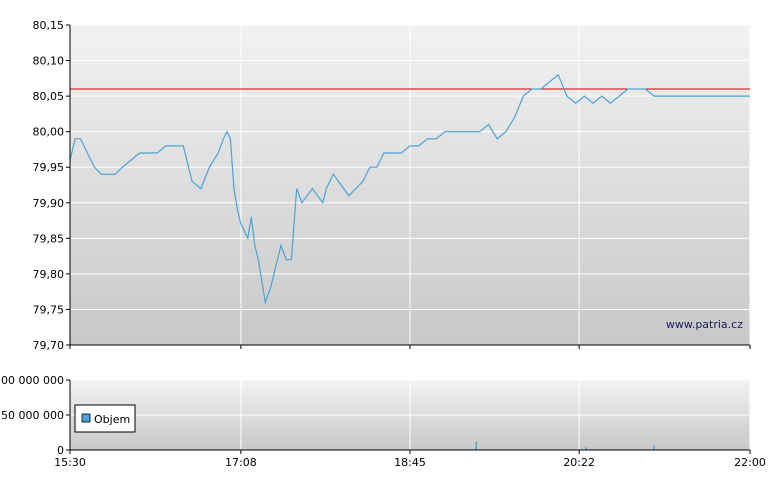 The height and width of the screenshot is (494, 780). I want to click on x-tick-label: 18:45, so click(410, 462).